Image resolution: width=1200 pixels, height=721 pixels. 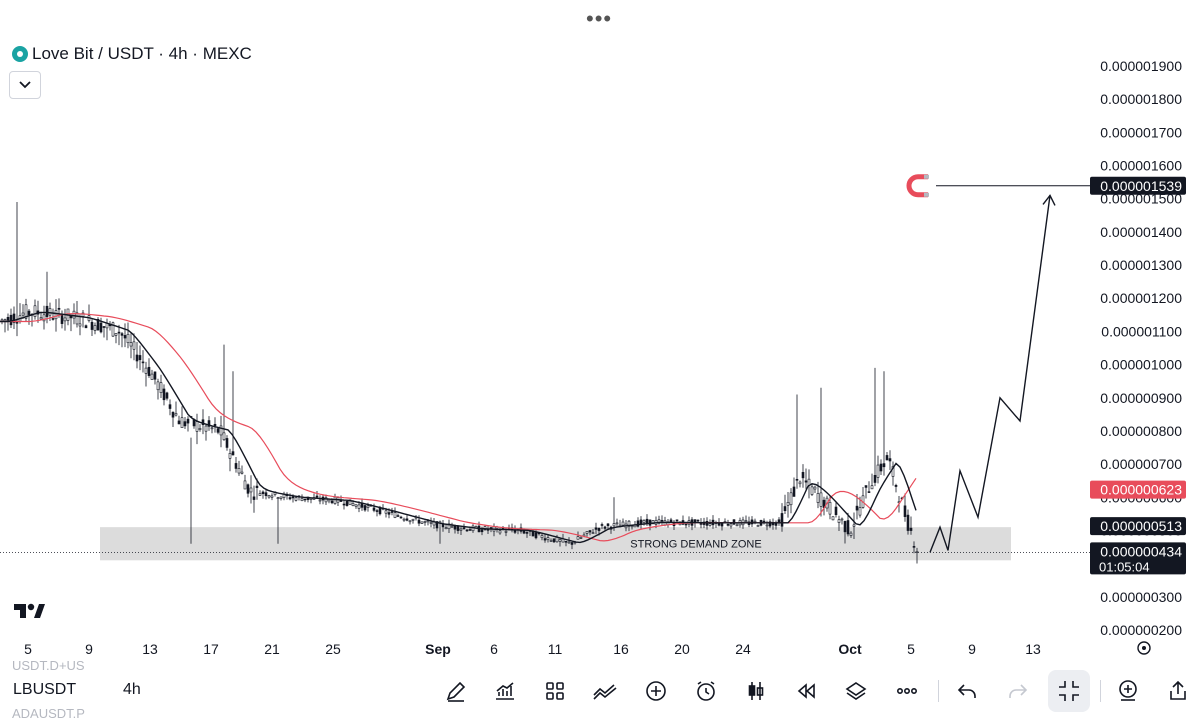 I want to click on redo-icon, so click(x=1018, y=691).